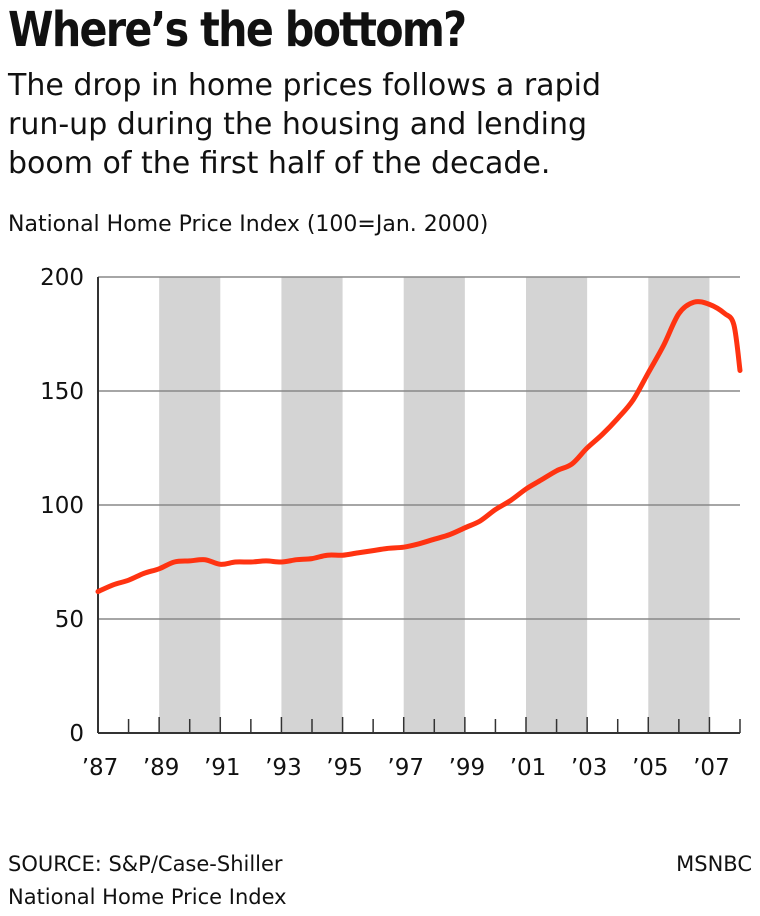  What do you see at coordinates (237, 30) in the screenshot?
I see `chart-title: Where’s the bottom?` at bounding box center [237, 30].